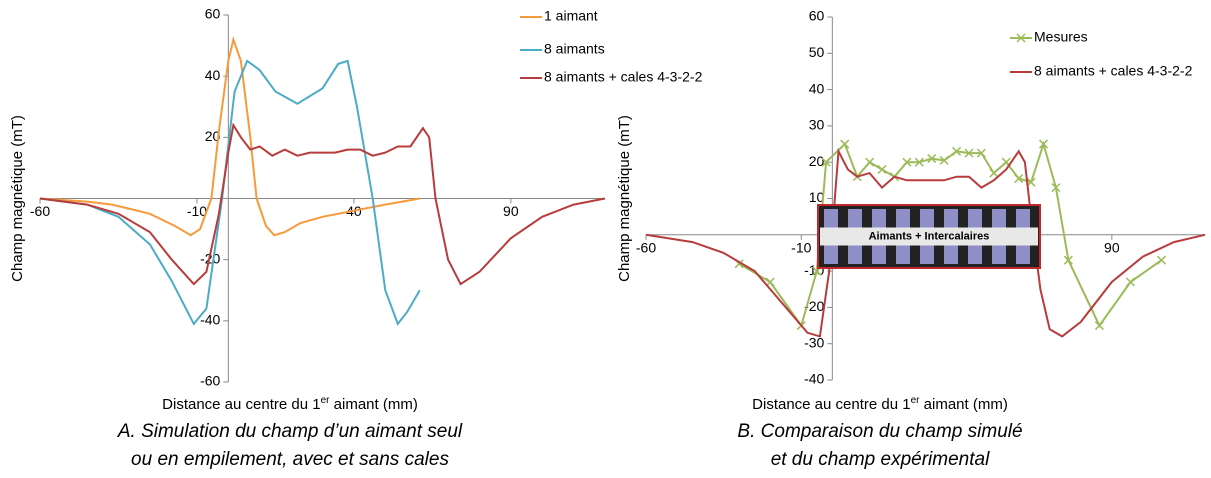 This screenshot has height=478, width=1211. I want to click on legend-label: 1 aimant, so click(571, 16).